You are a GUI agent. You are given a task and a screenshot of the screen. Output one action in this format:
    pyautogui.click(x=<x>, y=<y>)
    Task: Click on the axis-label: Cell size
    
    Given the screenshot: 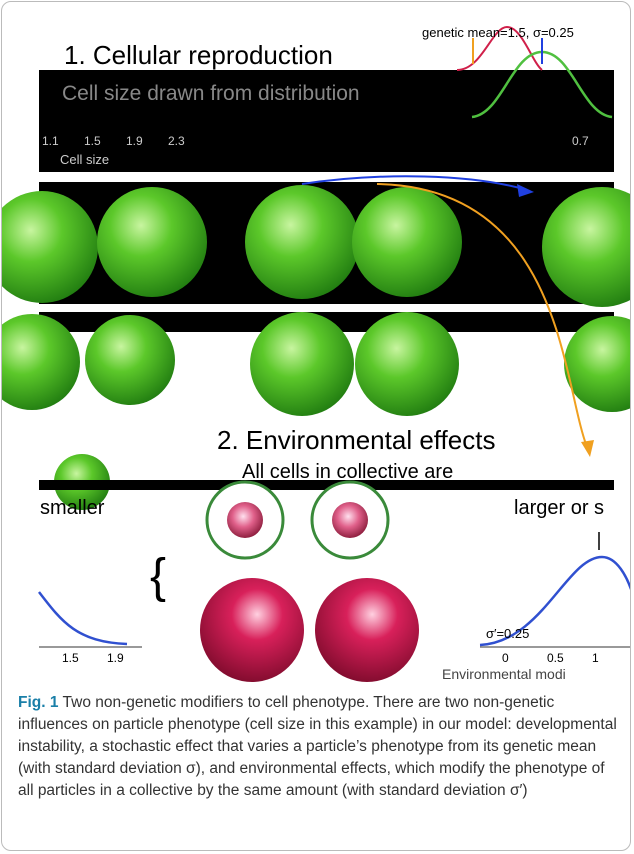 What is the action you would take?
    pyautogui.click(x=84, y=159)
    